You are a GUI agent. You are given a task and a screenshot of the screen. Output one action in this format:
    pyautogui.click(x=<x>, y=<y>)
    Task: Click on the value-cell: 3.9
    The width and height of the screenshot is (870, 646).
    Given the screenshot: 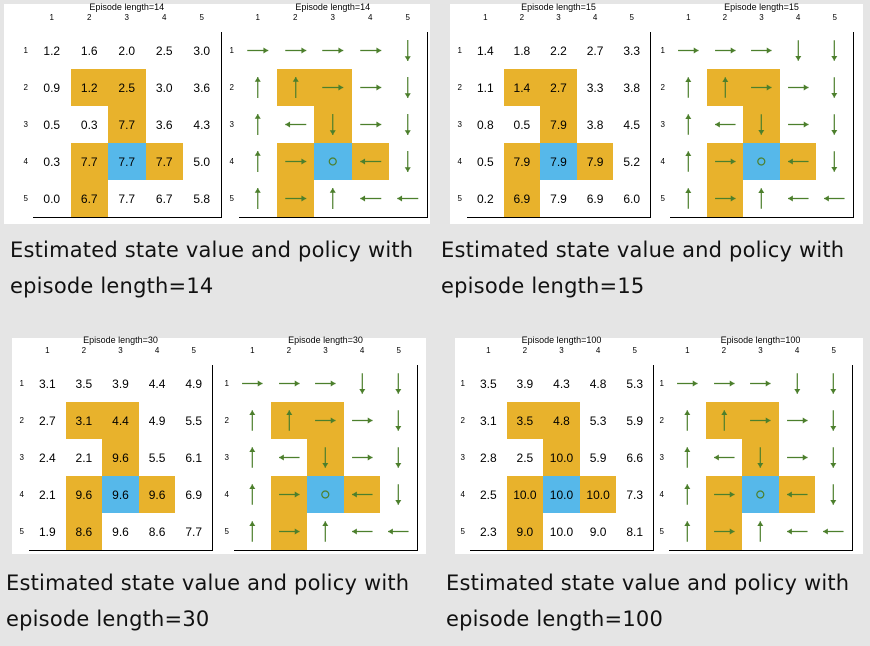 What is the action you would take?
    pyautogui.click(x=525, y=384)
    